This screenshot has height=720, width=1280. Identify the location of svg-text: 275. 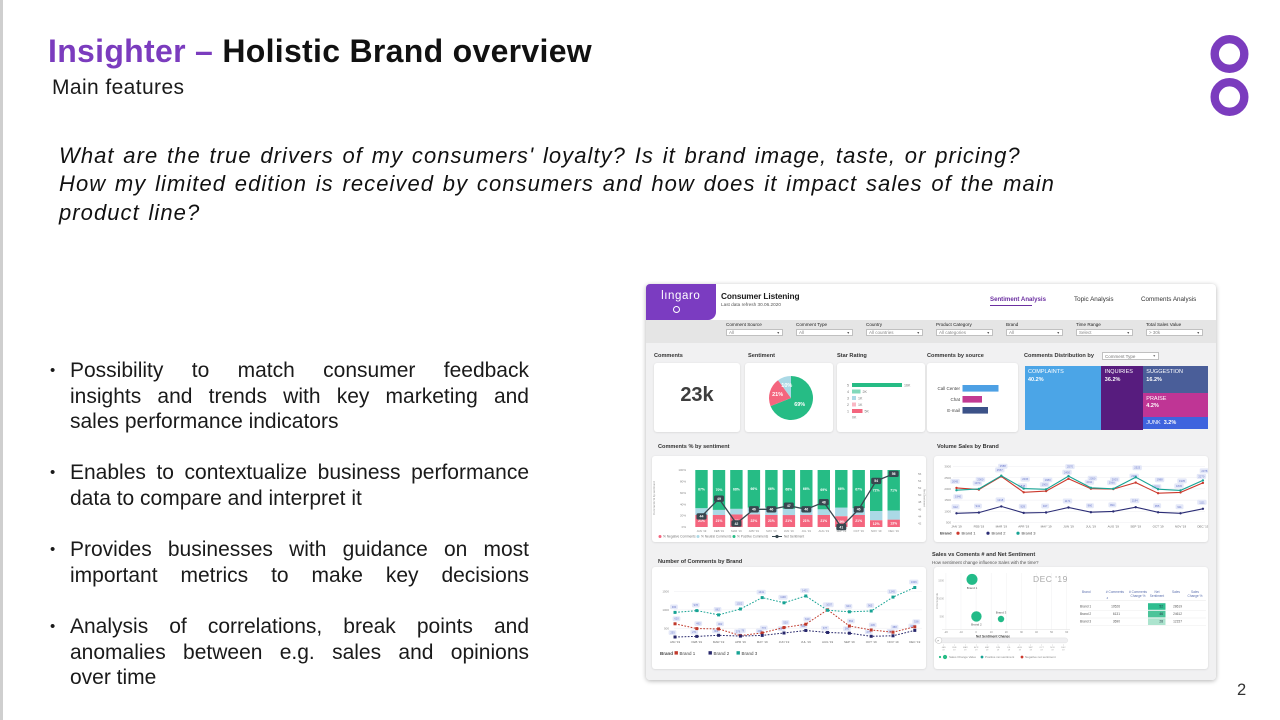
(869, 632).